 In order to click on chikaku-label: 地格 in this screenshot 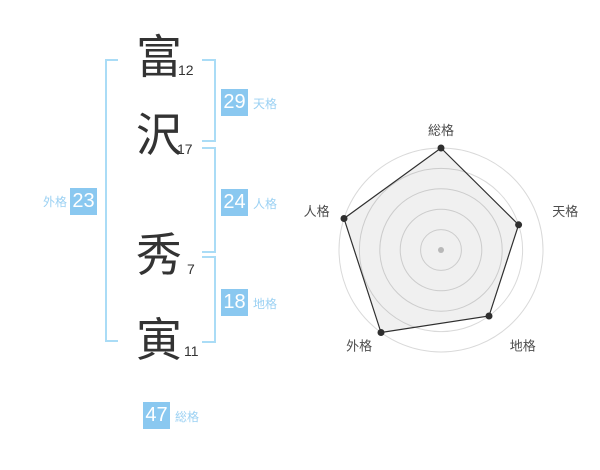, I will do `click(265, 304)`.